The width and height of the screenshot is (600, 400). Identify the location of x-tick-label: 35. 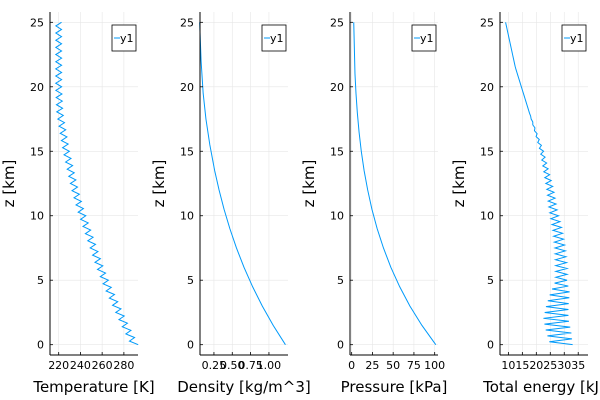
(578, 365).